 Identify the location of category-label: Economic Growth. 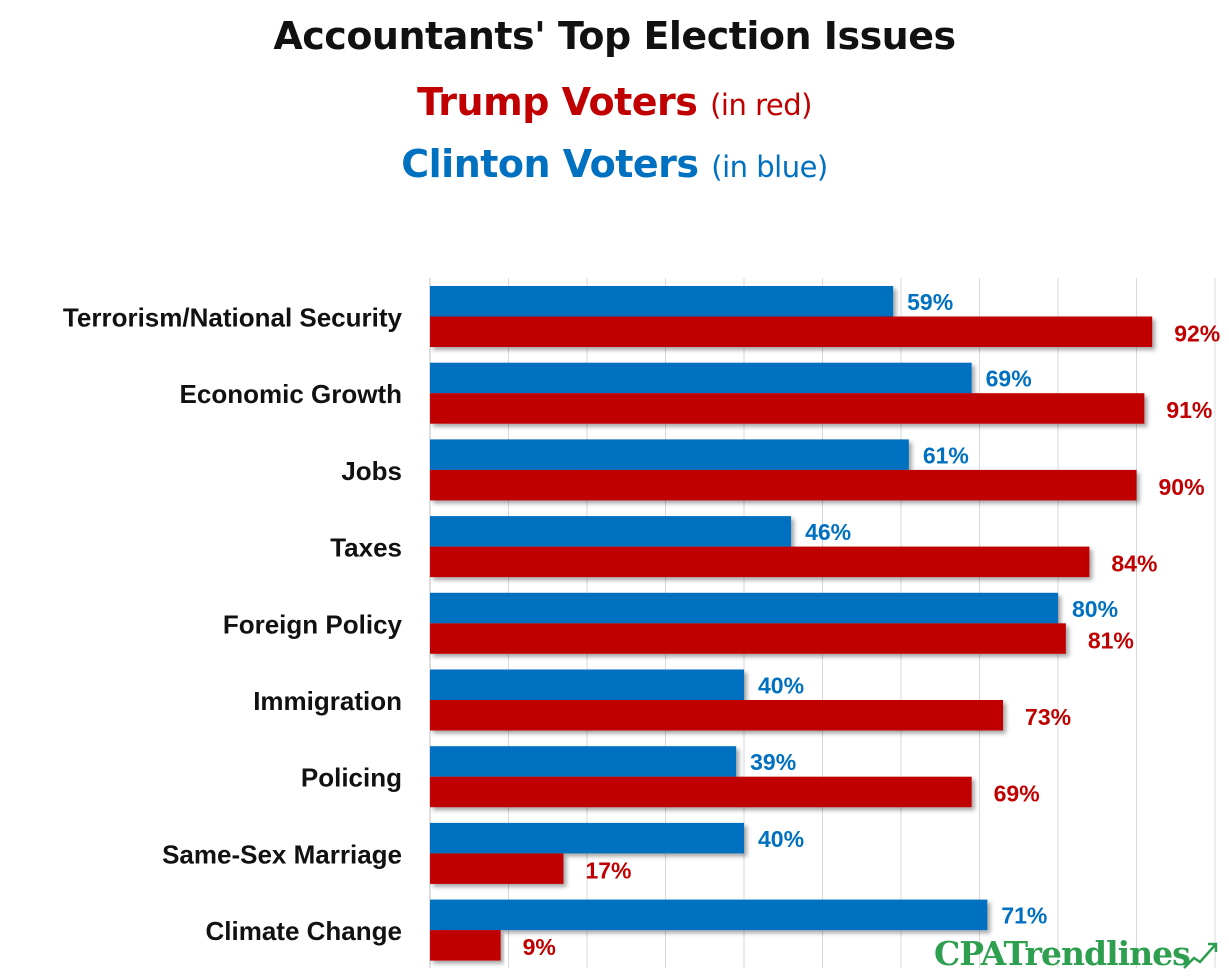
(291, 394).